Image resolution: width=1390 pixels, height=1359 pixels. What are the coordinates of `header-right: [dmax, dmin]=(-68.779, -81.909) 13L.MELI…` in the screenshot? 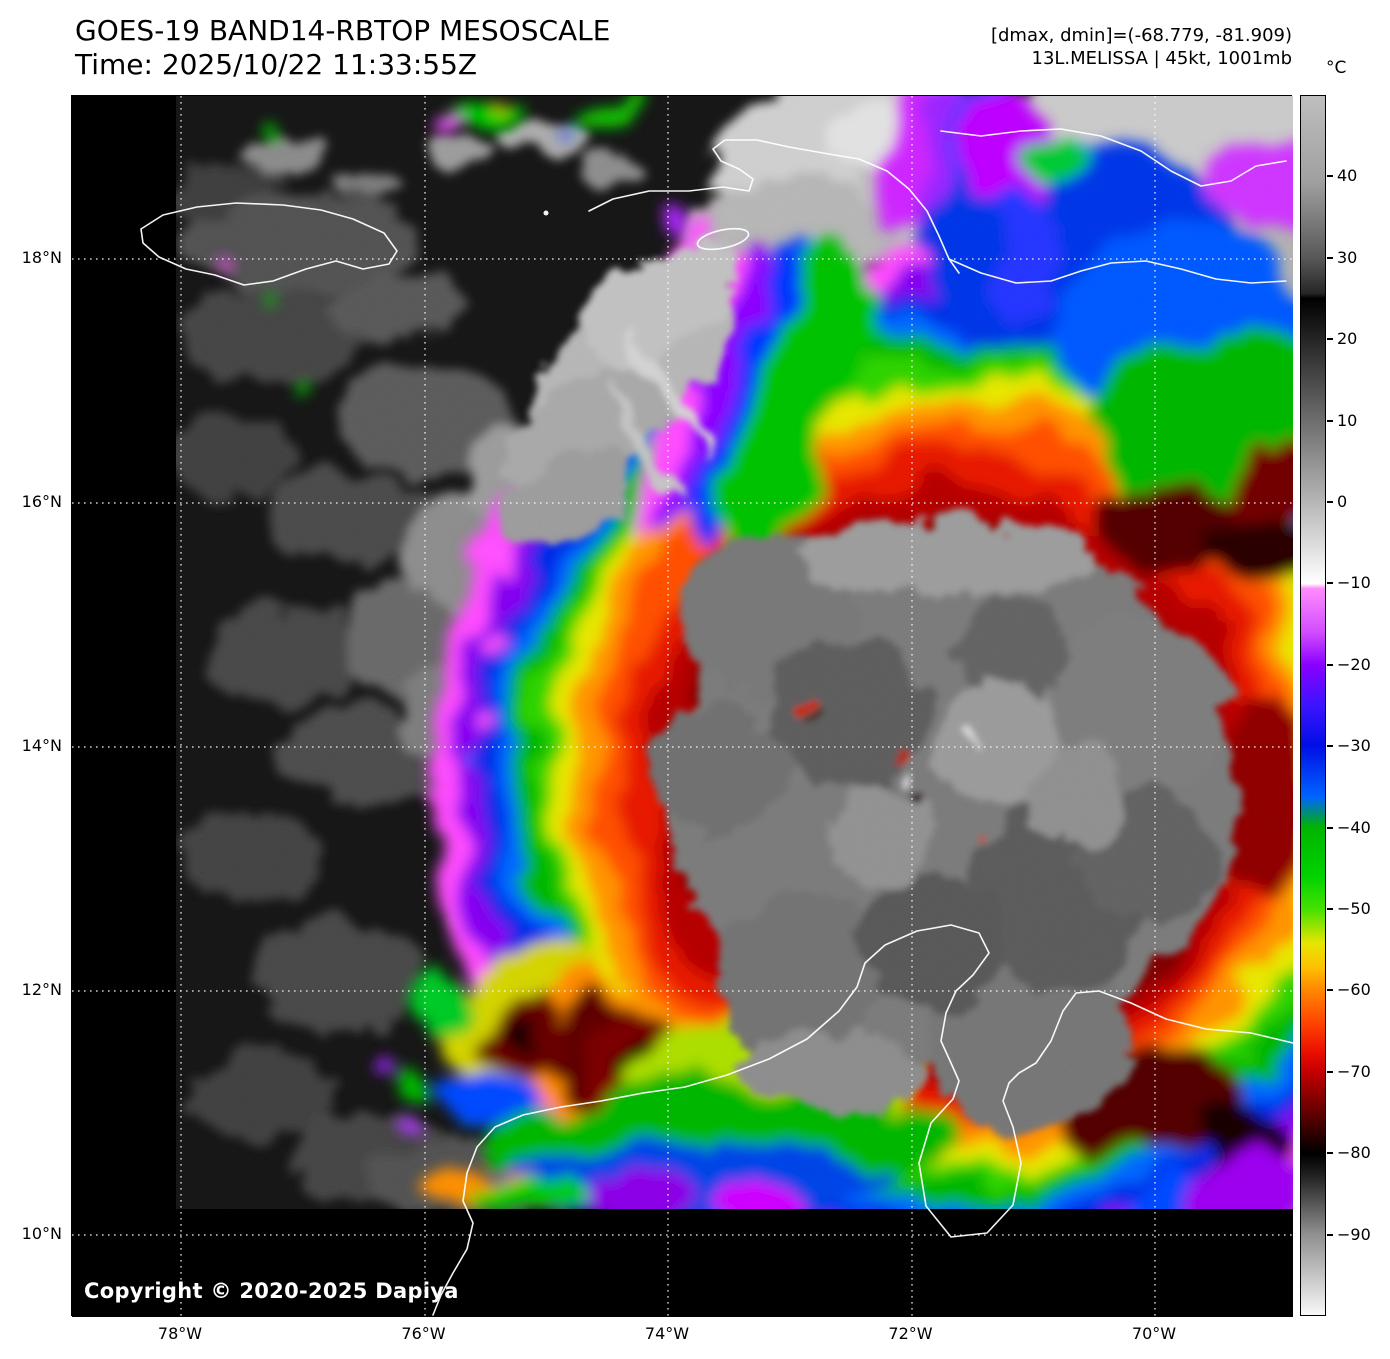 It's located at (1141, 47).